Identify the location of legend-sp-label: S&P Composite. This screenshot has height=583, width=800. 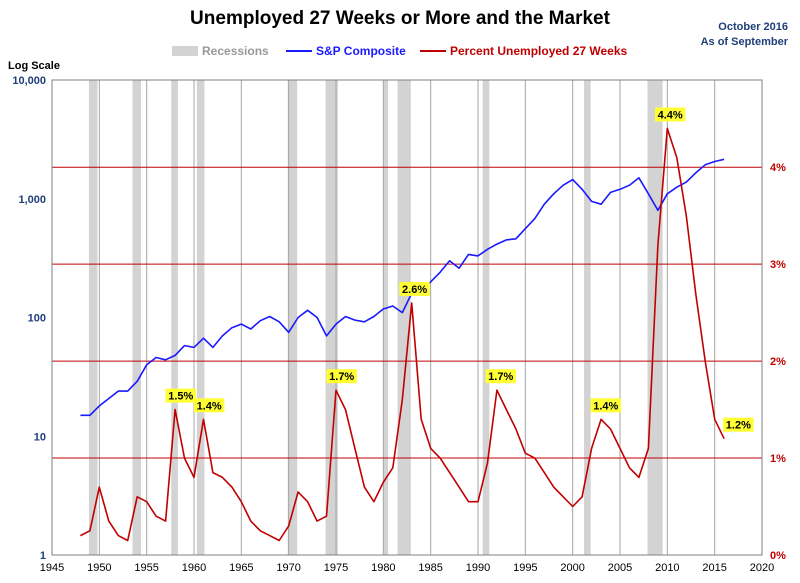
(361, 51).